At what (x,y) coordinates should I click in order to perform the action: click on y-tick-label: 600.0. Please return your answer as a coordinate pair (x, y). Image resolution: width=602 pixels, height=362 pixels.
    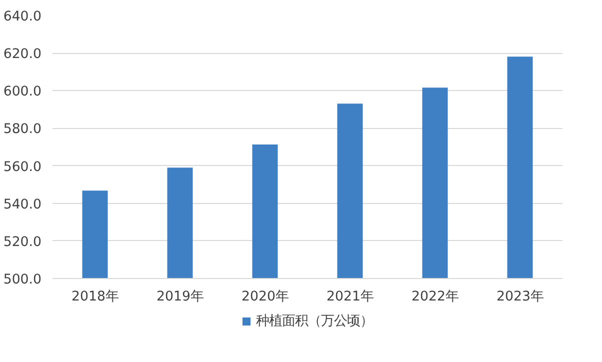
    Looking at the image, I should click on (22, 92).